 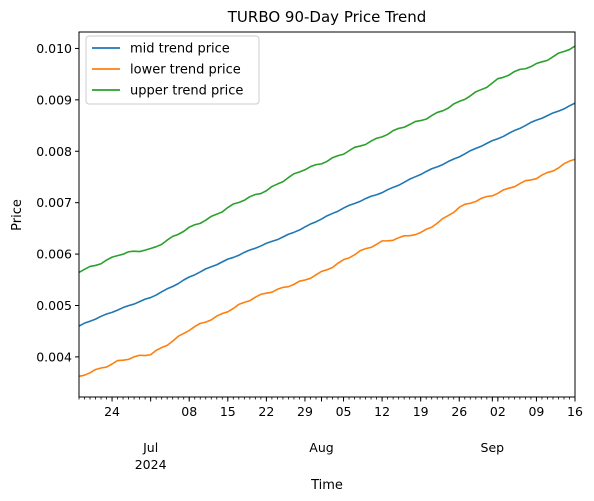 What do you see at coordinates (189, 411) in the screenshot?
I see `x-tick-label: 08` at bounding box center [189, 411].